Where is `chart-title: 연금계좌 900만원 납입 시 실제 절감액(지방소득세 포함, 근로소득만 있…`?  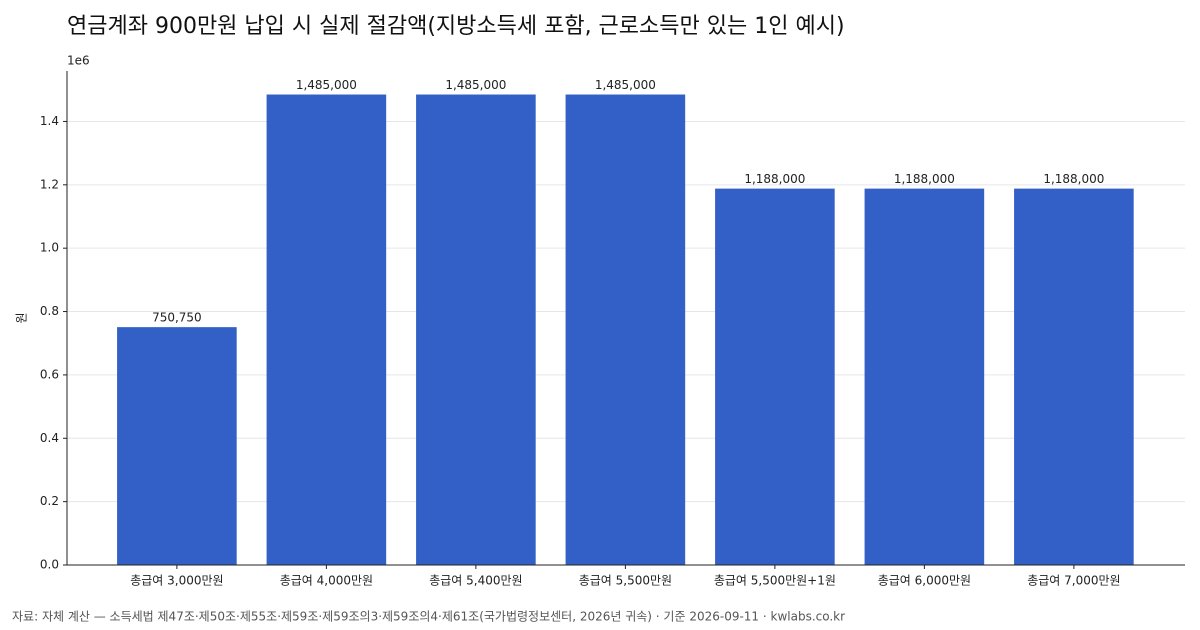 chart-title: 연금계좌 900만원 납입 시 실제 절감액(지방소득세 포함, 근로소득만 있… is located at coordinates (456, 26).